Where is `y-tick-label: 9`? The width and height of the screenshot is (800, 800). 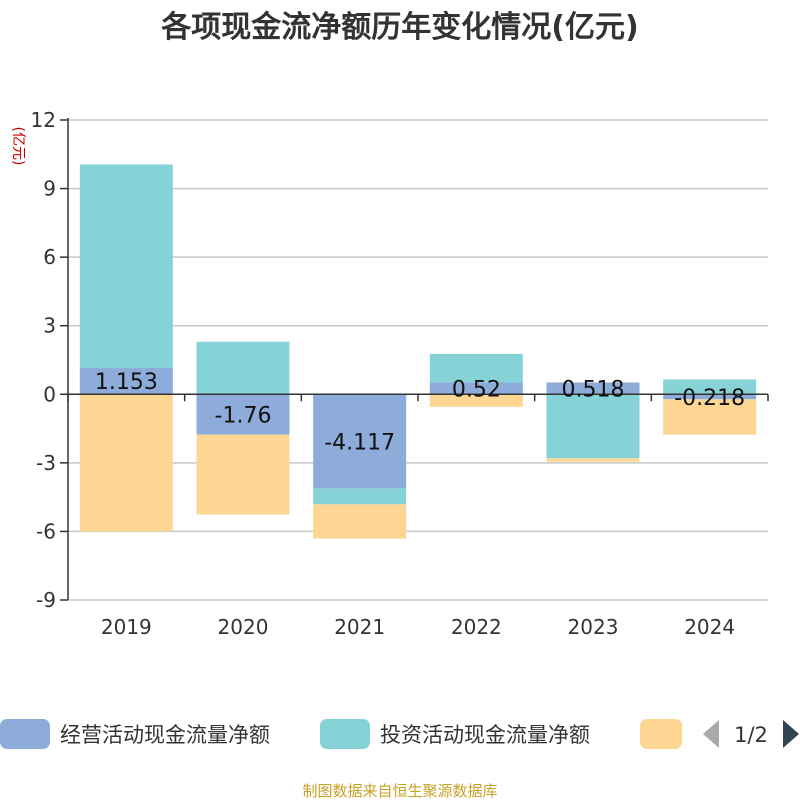
y-tick-label: 9 is located at coordinates (49, 189).